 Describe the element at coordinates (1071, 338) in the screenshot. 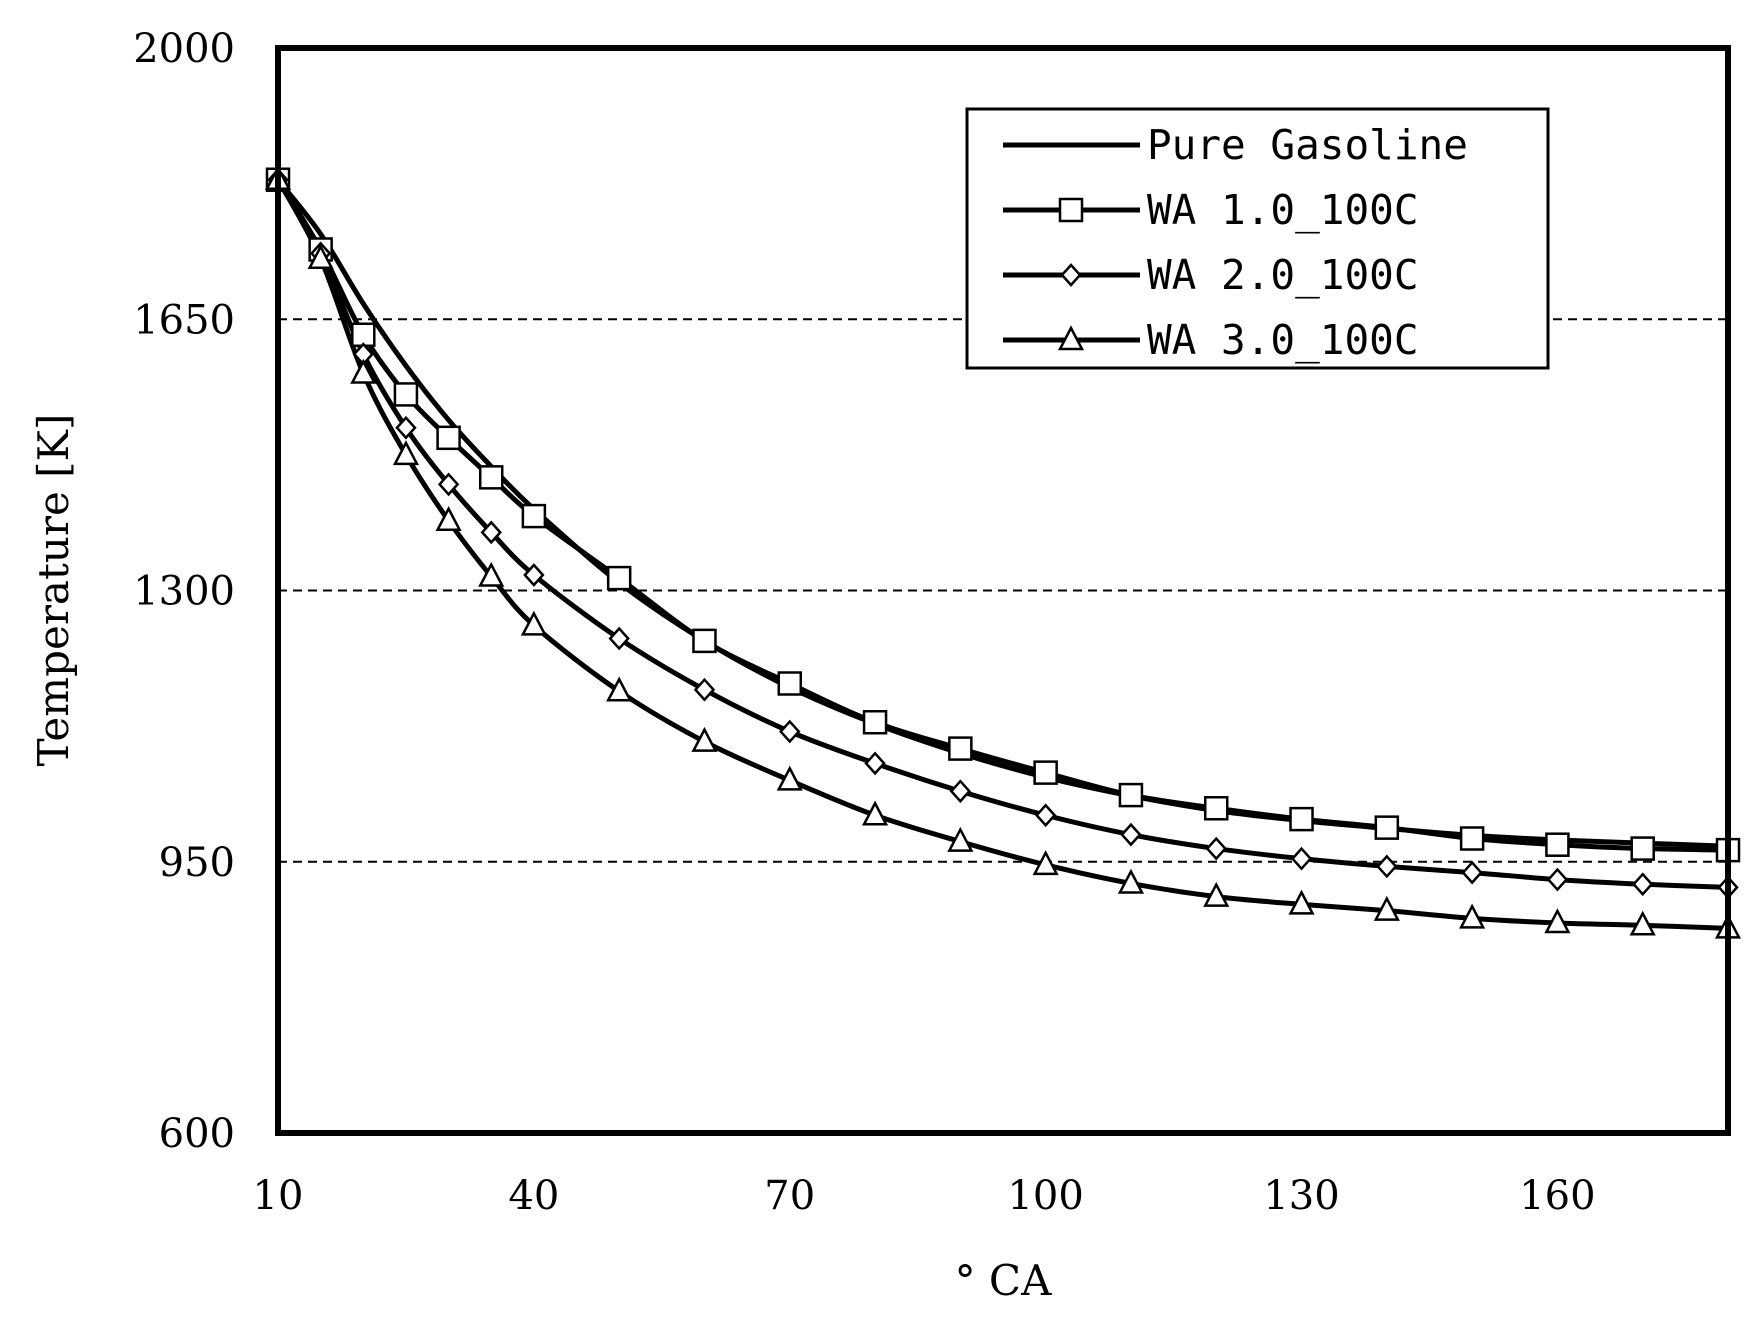

I see `legend-marker-triangle` at that location.